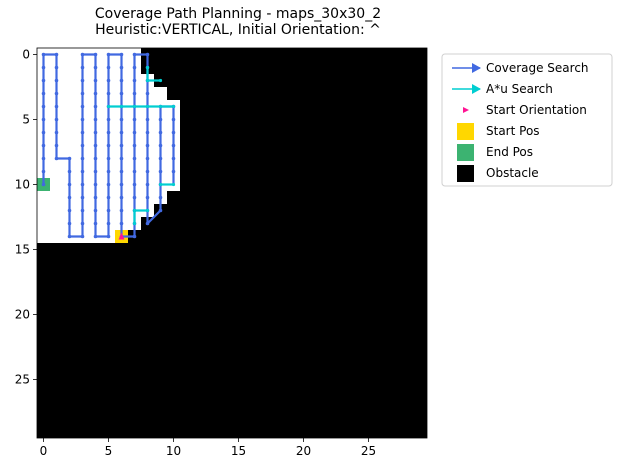  What do you see at coordinates (26, 120) in the screenshot?
I see `y-tick-label: 5` at bounding box center [26, 120].